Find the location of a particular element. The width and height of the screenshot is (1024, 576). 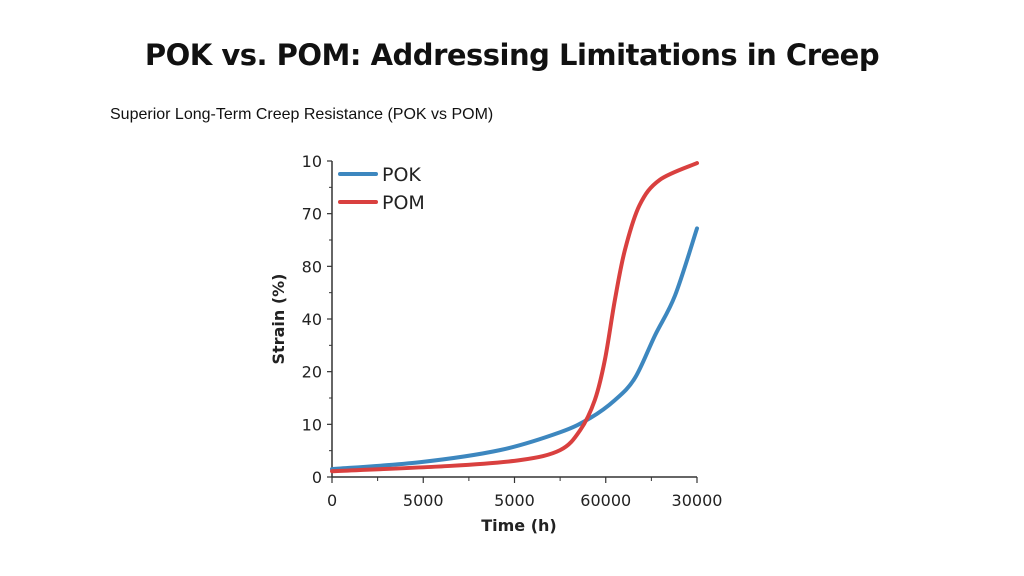

y-axis-label: Strain (%) is located at coordinates (278, 319).